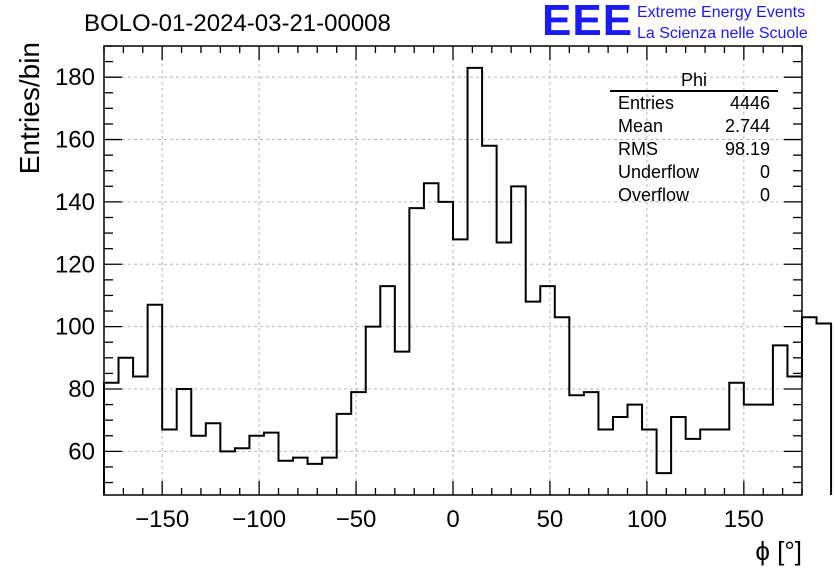  What do you see at coordinates (747, 149) in the screenshot?
I see `stats-value: 98.19` at bounding box center [747, 149].